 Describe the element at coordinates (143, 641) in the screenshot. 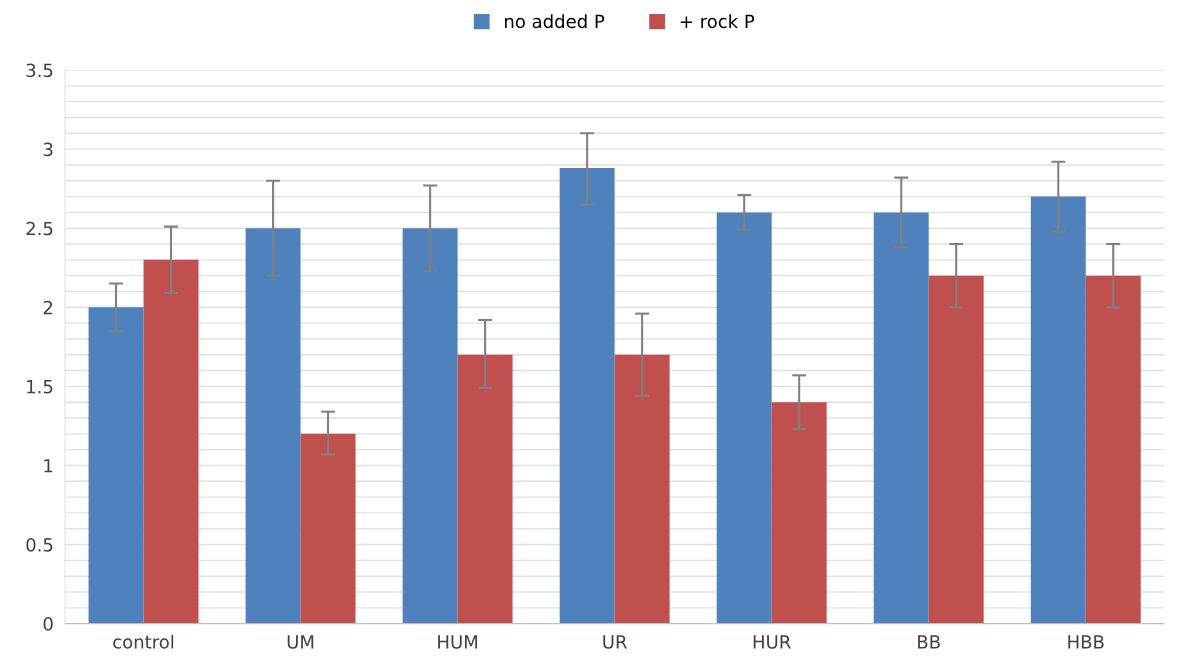

I see `x-tick-label: control` at that location.